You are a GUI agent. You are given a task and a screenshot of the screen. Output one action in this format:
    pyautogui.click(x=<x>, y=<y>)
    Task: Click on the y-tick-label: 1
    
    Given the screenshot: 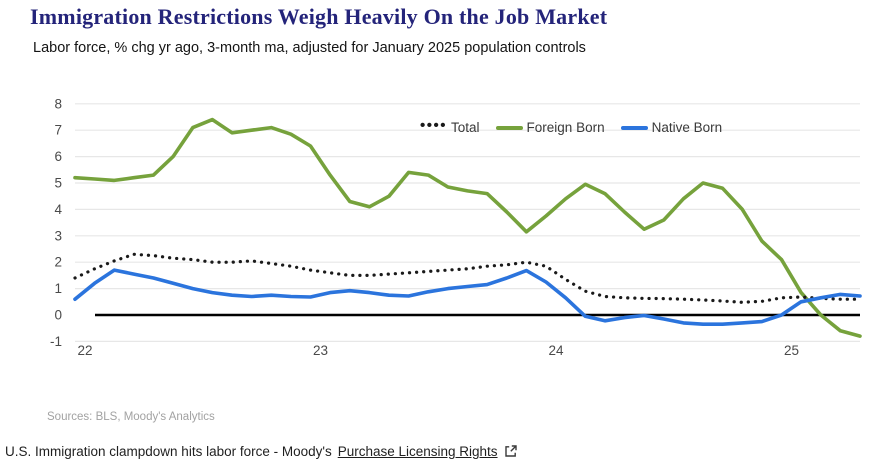 What is the action you would take?
    pyautogui.click(x=58, y=288)
    